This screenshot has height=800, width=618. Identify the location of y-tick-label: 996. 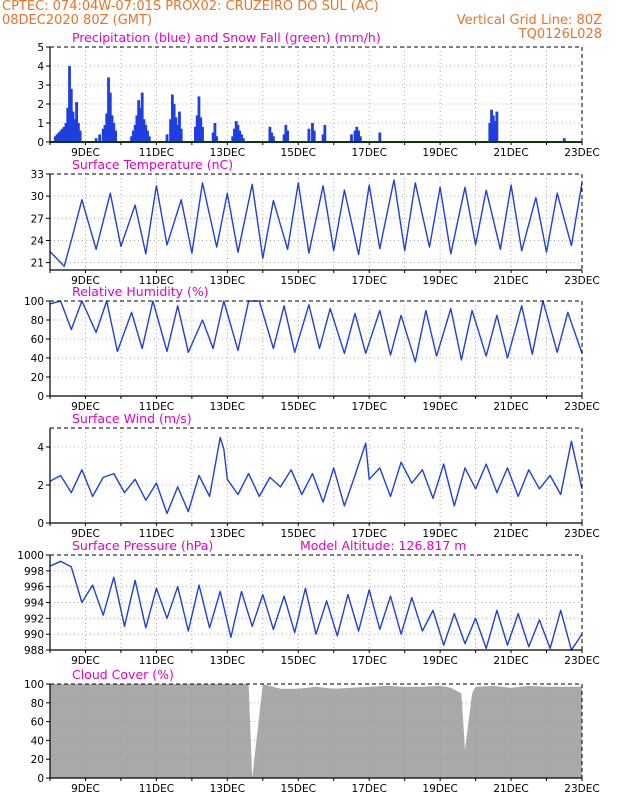
(34, 588).